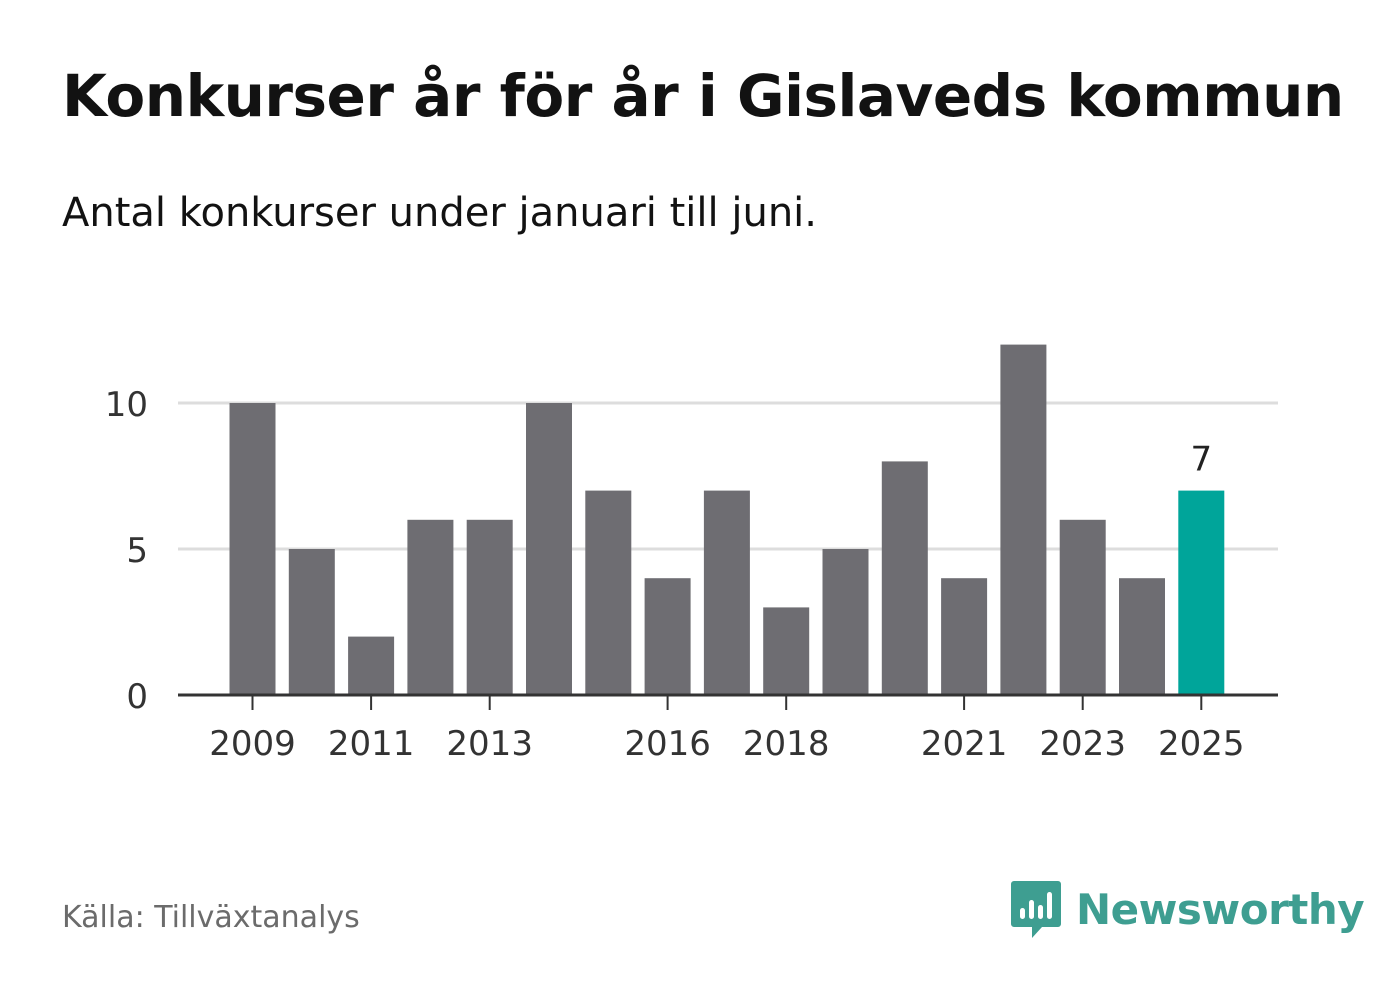 The width and height of the screenshot is (1382, 999). What do you see at coordinates (126, 405) in the screenshot?
I see `y-tick-label: 10` at bounding box center [126, 405].